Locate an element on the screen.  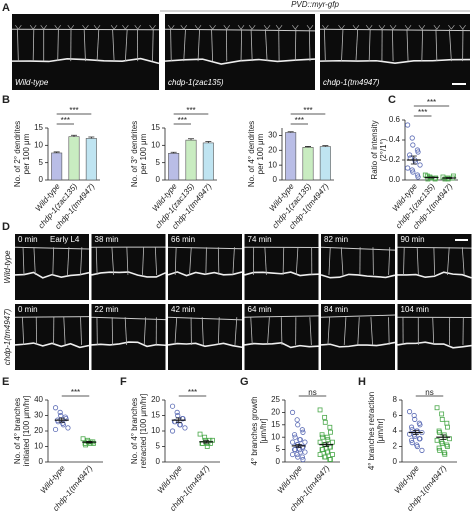
y-tick-label: 30 is located at coordinates (272, 135).